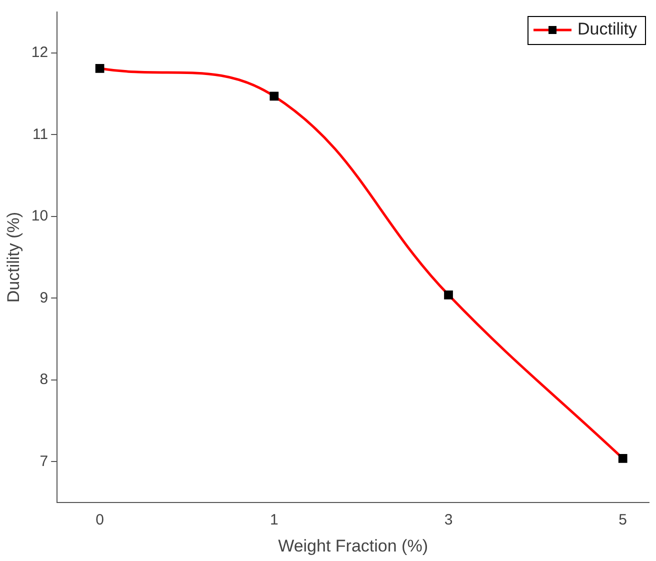  Describe the element at coordinates (607, 29) in the screenshot. I see `legend-label: Ductility` at that location.